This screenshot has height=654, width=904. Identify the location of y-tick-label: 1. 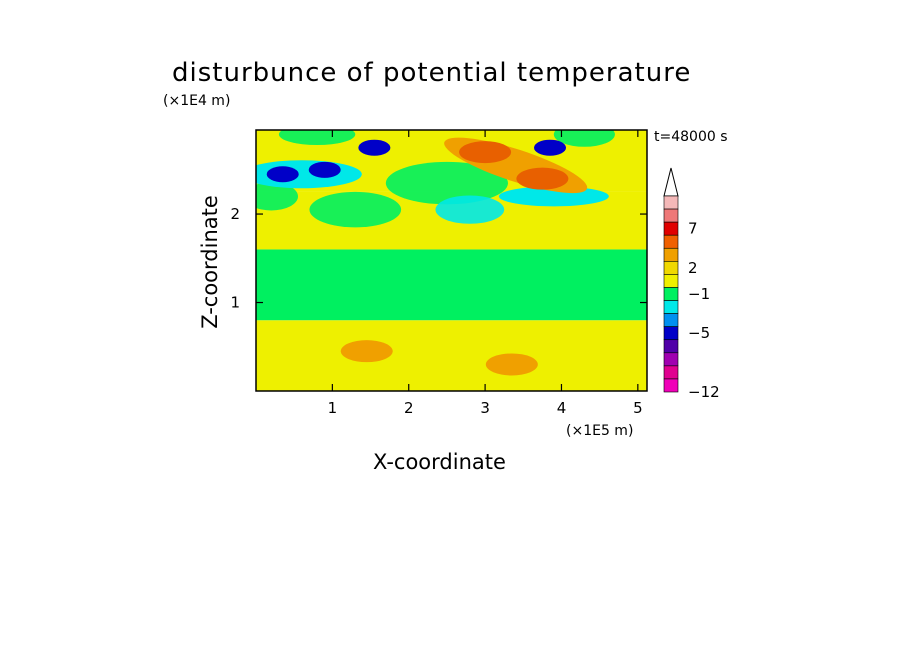
(235, 303).